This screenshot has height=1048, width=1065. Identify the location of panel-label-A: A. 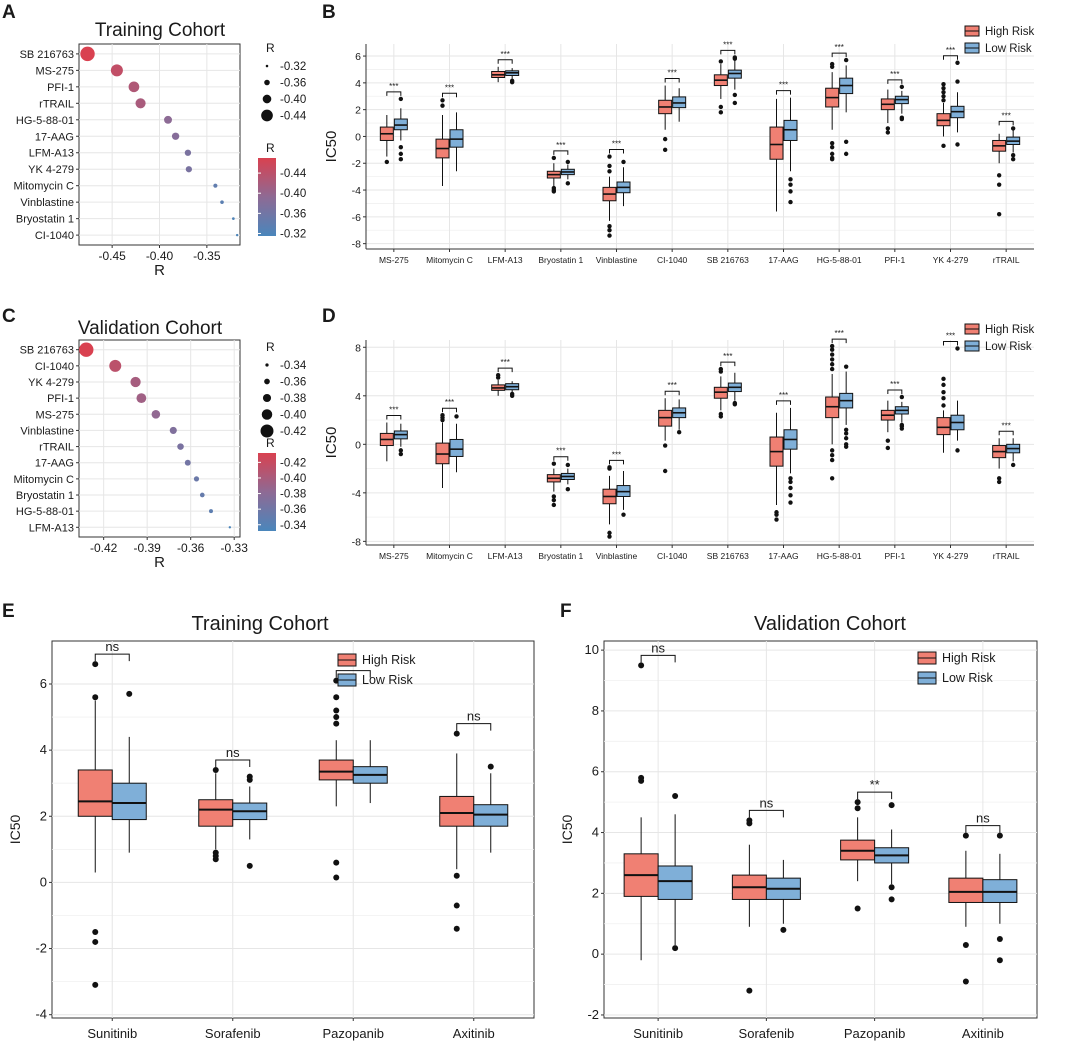
(9, 12).